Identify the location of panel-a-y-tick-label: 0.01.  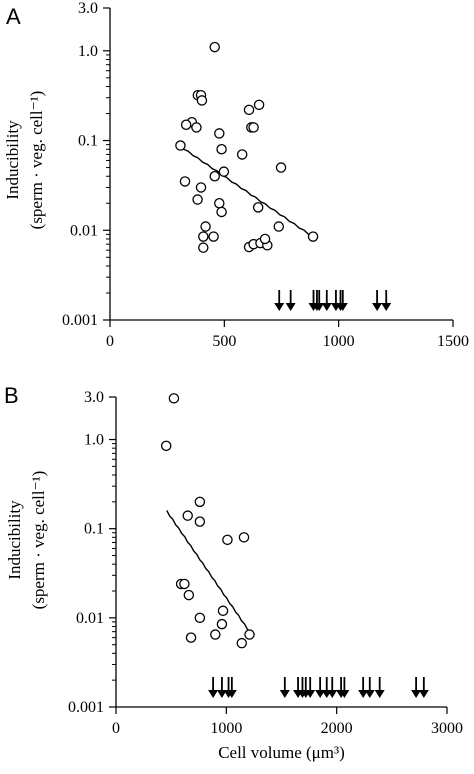
(84, 230).